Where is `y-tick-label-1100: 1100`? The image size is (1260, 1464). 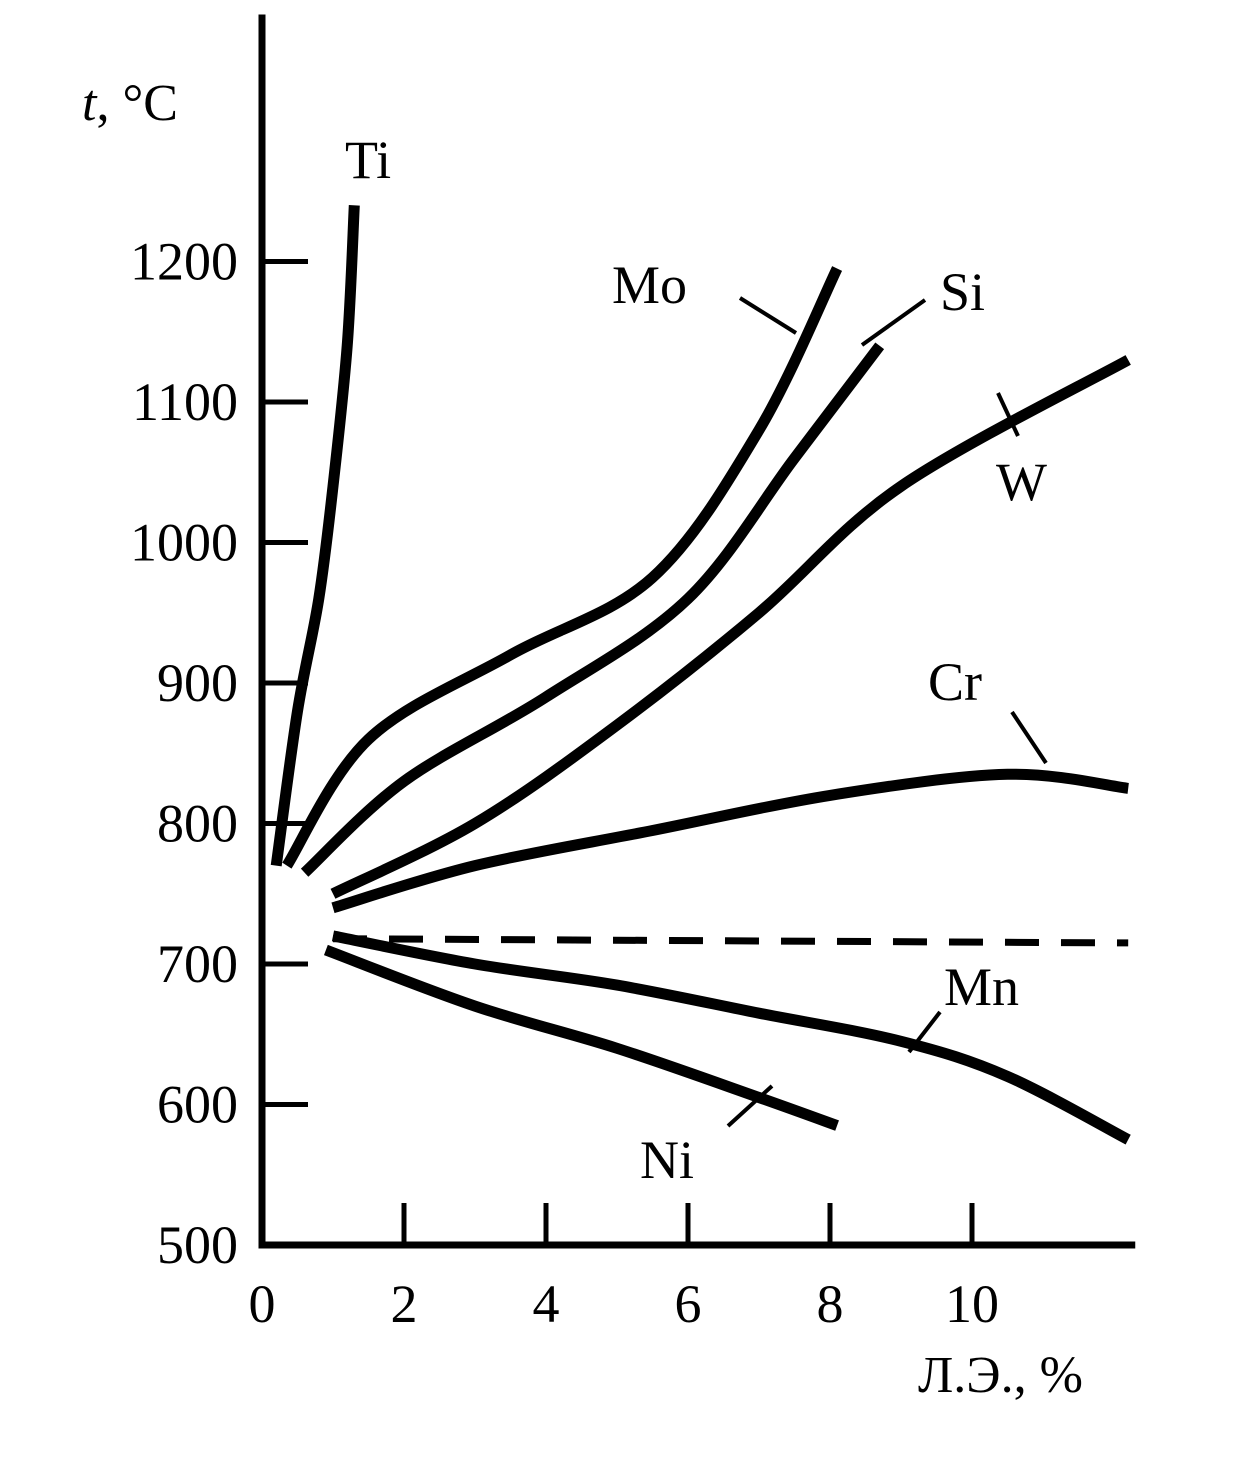 y-tick-label-1100: 1100 is located at coordinates (185, 402).